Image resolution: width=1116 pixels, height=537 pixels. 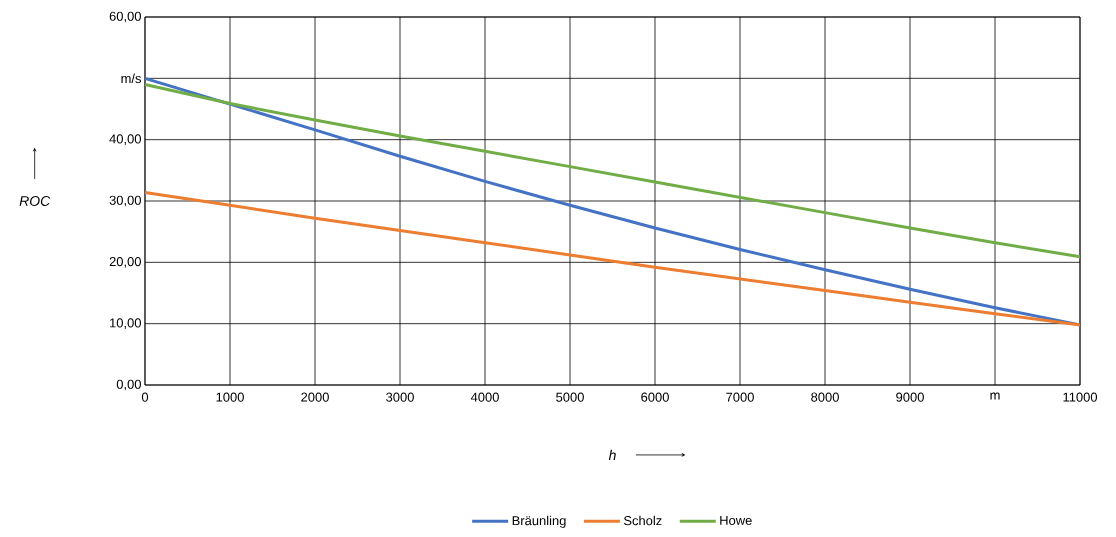 I want to click on y-tick-label: 60,00, so click(x=125, y=17).